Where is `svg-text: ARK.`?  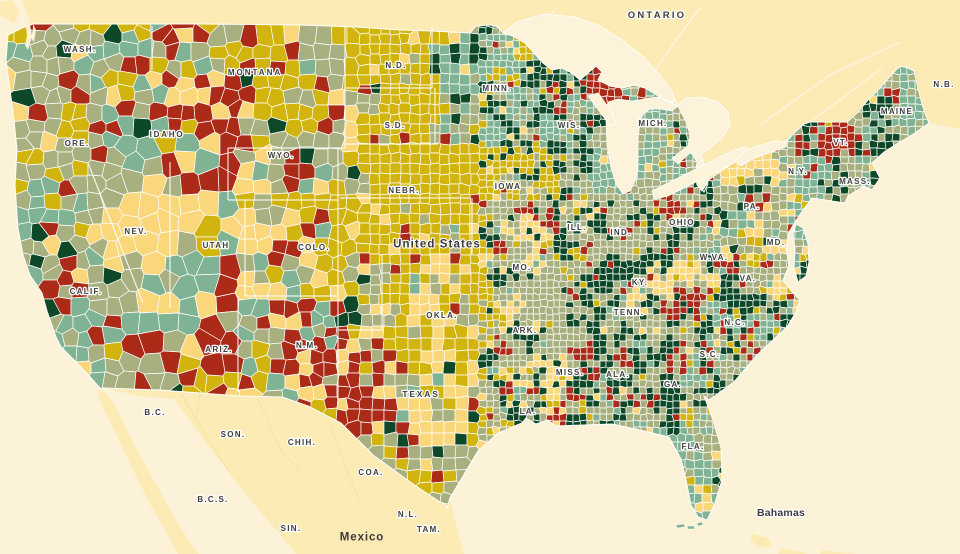 svg-text: ARK. is located at coordinates (525, 330).